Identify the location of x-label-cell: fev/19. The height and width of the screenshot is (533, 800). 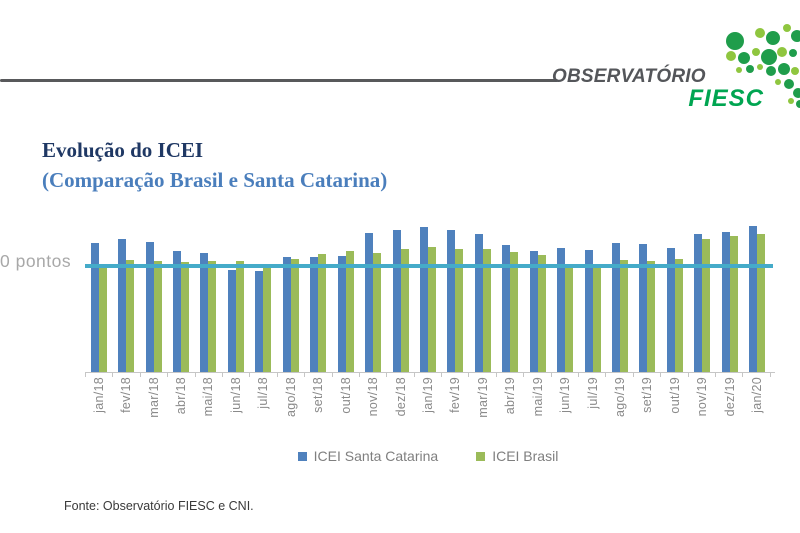
(455, 409).